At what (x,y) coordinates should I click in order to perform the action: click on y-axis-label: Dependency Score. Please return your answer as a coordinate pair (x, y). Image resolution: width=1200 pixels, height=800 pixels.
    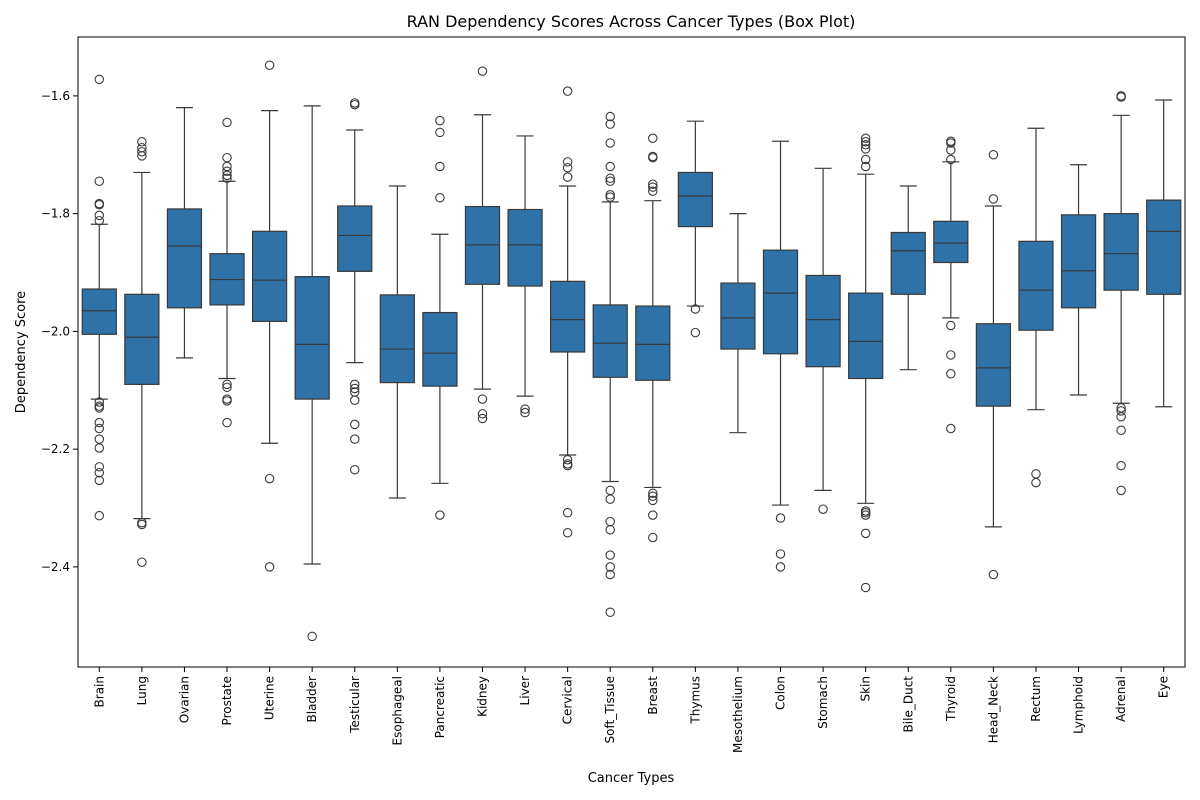
    Looking at the image, I should click on (21, 352).